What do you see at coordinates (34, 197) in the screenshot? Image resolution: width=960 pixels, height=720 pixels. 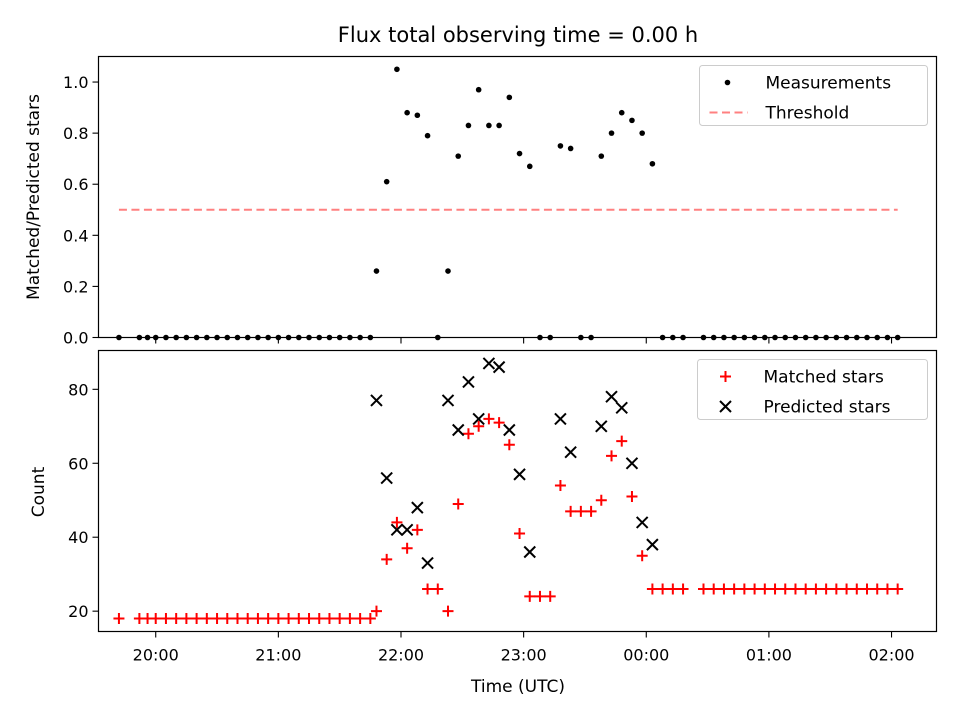 I see `top-y-axis-label: Matched/Predicted stars` at bounding box center [34, 197].